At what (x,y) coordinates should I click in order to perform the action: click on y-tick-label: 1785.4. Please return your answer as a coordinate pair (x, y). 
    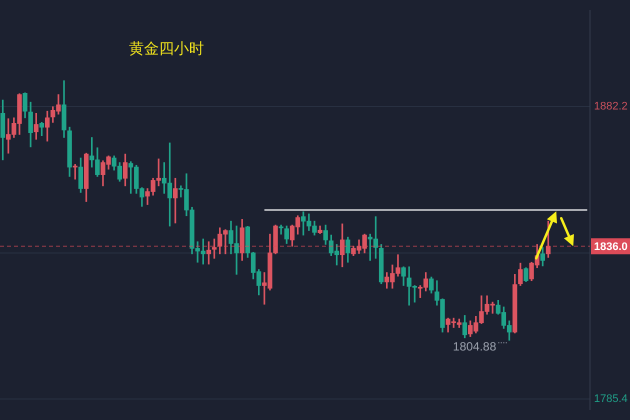
    Looking at the image, I should click on (611, 399).